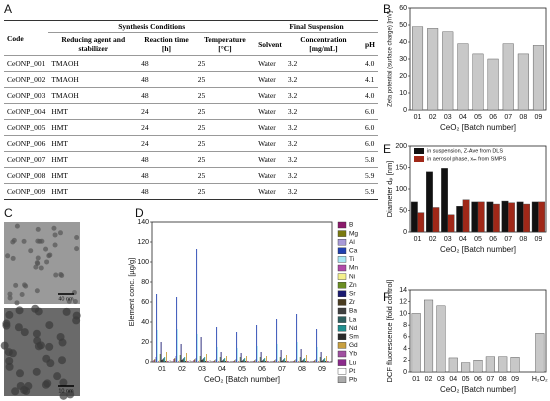 The height and width of the screenshot is (401, 550). Describe the element at coordinates (478, 379) in the screenshot. I see `x-tick-label: 06` at that location.